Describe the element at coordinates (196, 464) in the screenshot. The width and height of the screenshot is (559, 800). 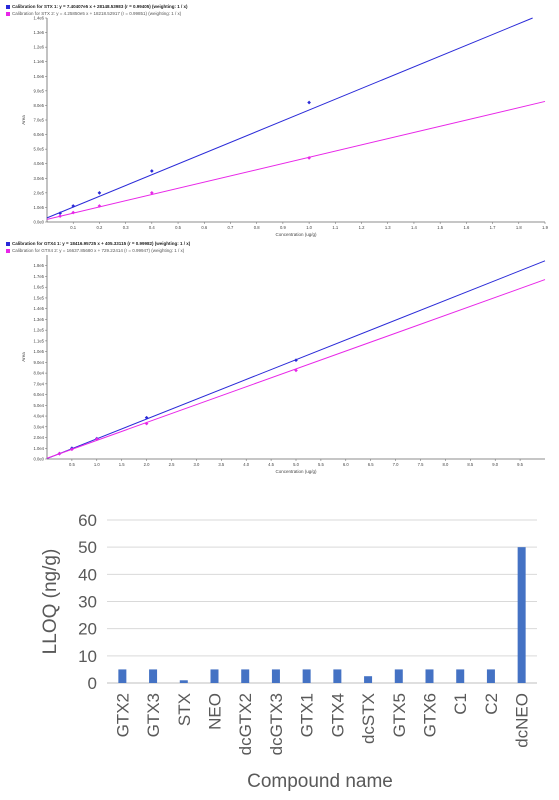
I see `x-tick-label: 3.0` at that location.